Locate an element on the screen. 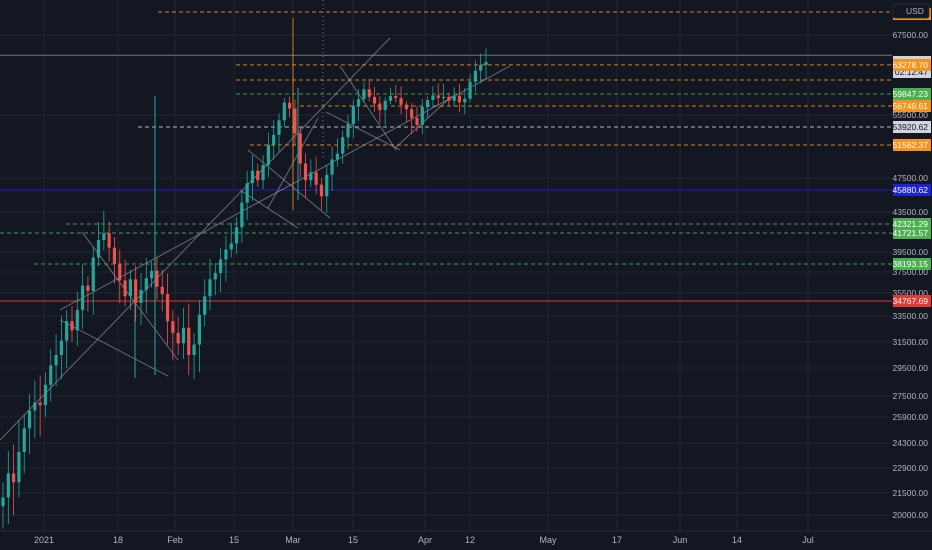 The image size is (932, 550). y-tick-label: 39500.00 is located at coordinates (911, 252).